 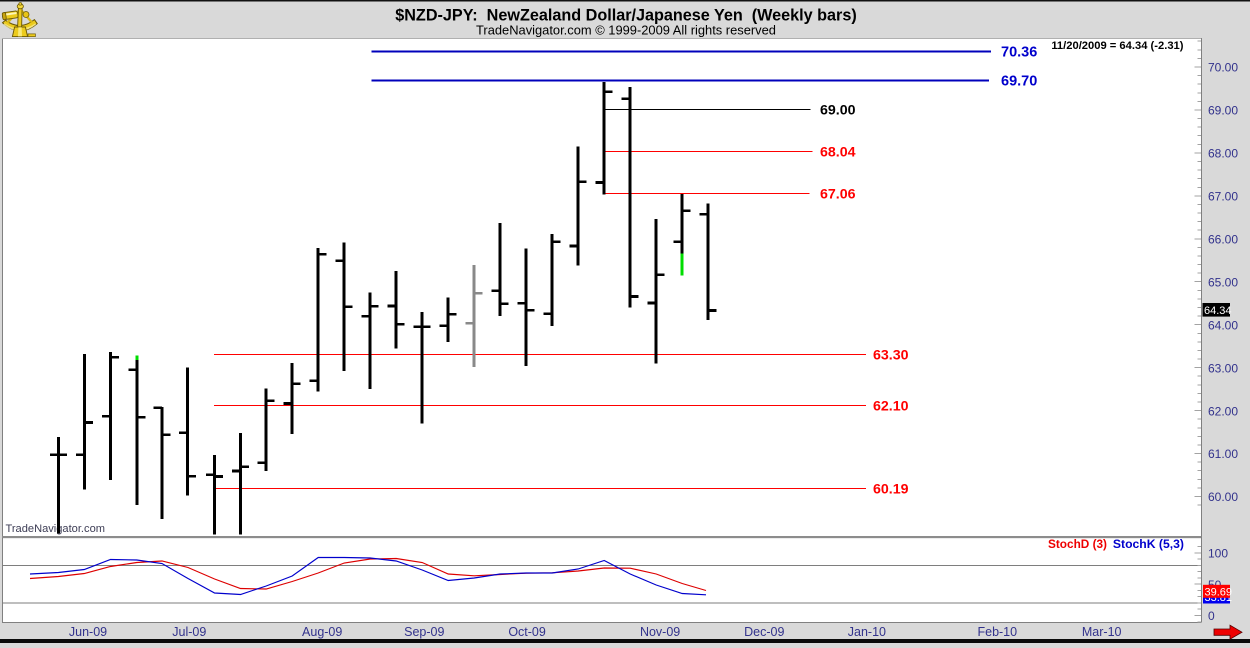 What do you see at coordinates (1223, 154) in the screenshot?
I see `svg-text: 68.00` at bounding box center [1223, 154].